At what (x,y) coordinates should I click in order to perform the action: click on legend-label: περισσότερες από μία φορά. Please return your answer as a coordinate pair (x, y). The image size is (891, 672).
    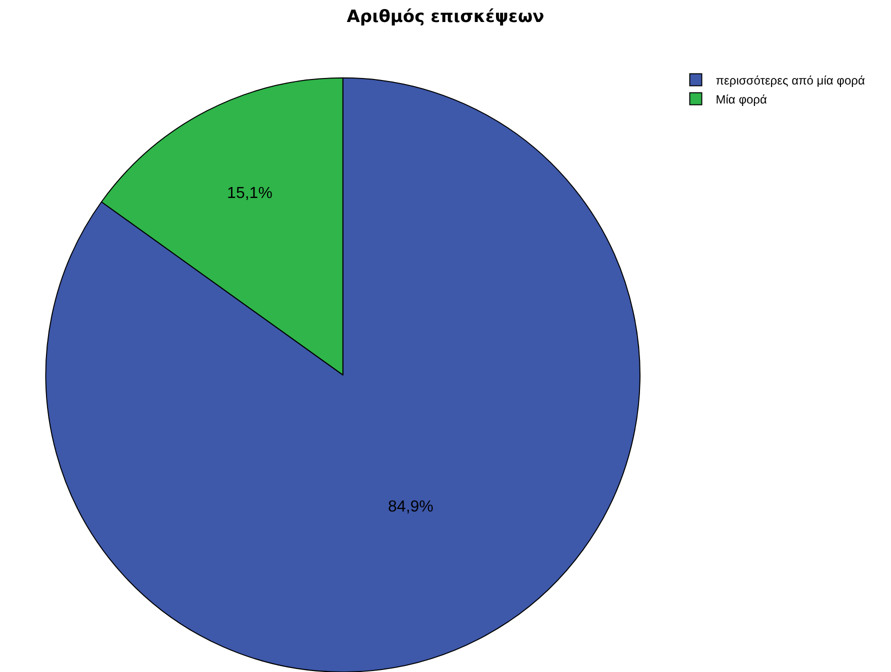
    Looking at the image, I should click on (790, 80).